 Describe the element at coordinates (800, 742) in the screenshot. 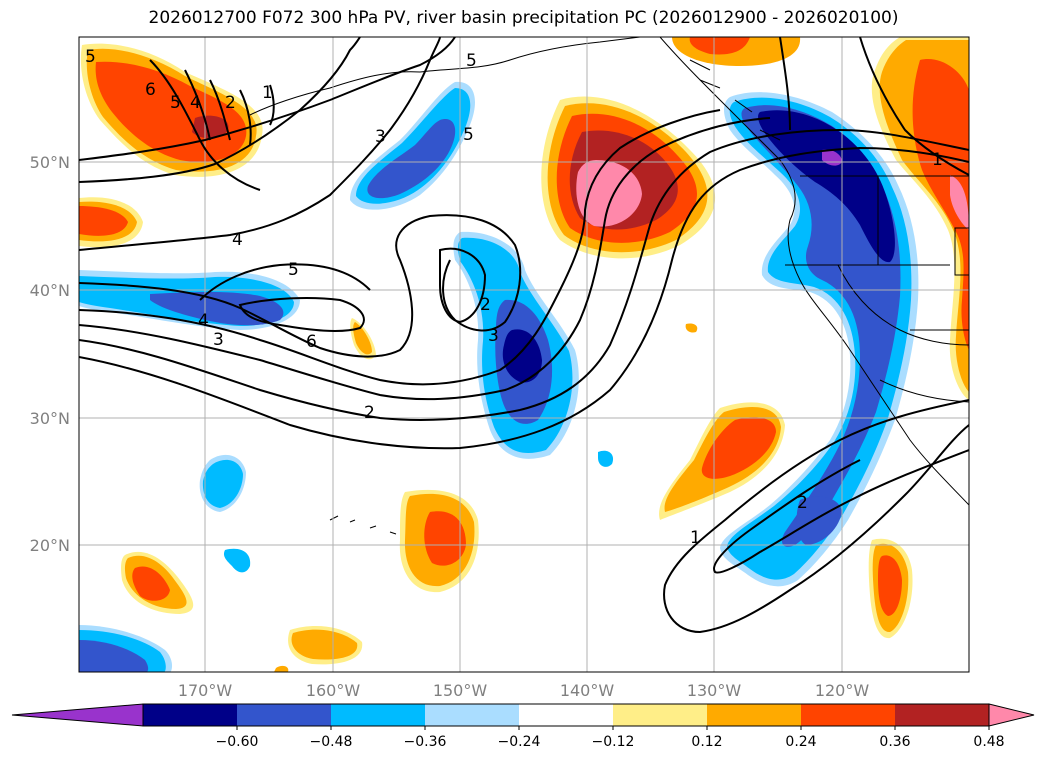

I see `colorbar-tick-label: 0.24` at that location.